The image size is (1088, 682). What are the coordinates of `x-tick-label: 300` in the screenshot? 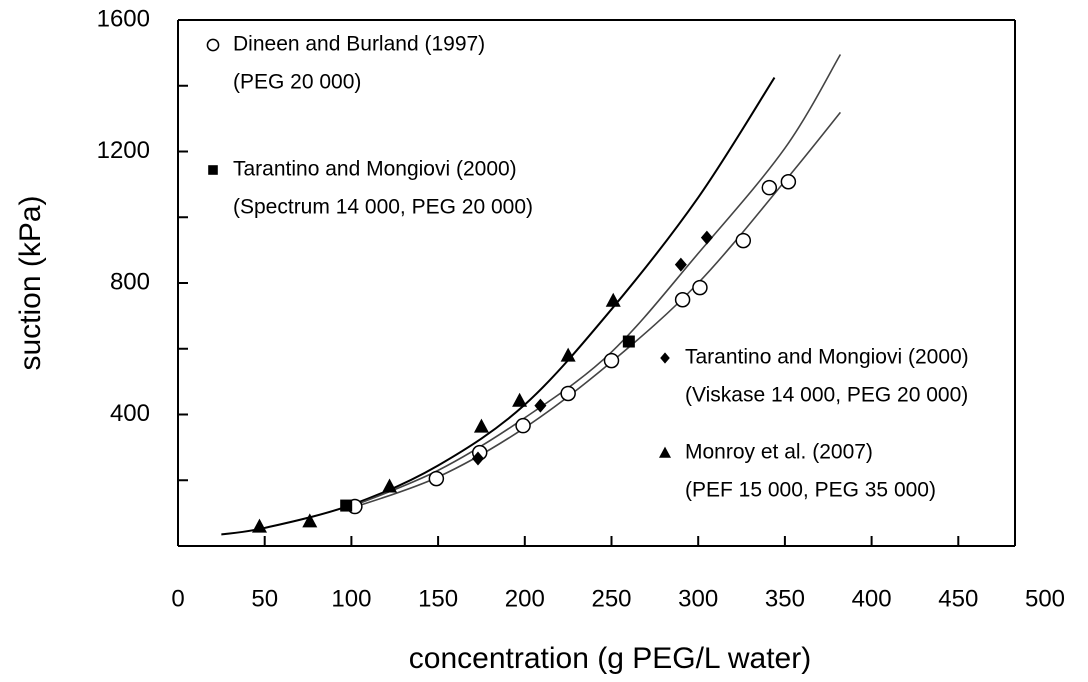 It's located at (698, 598).